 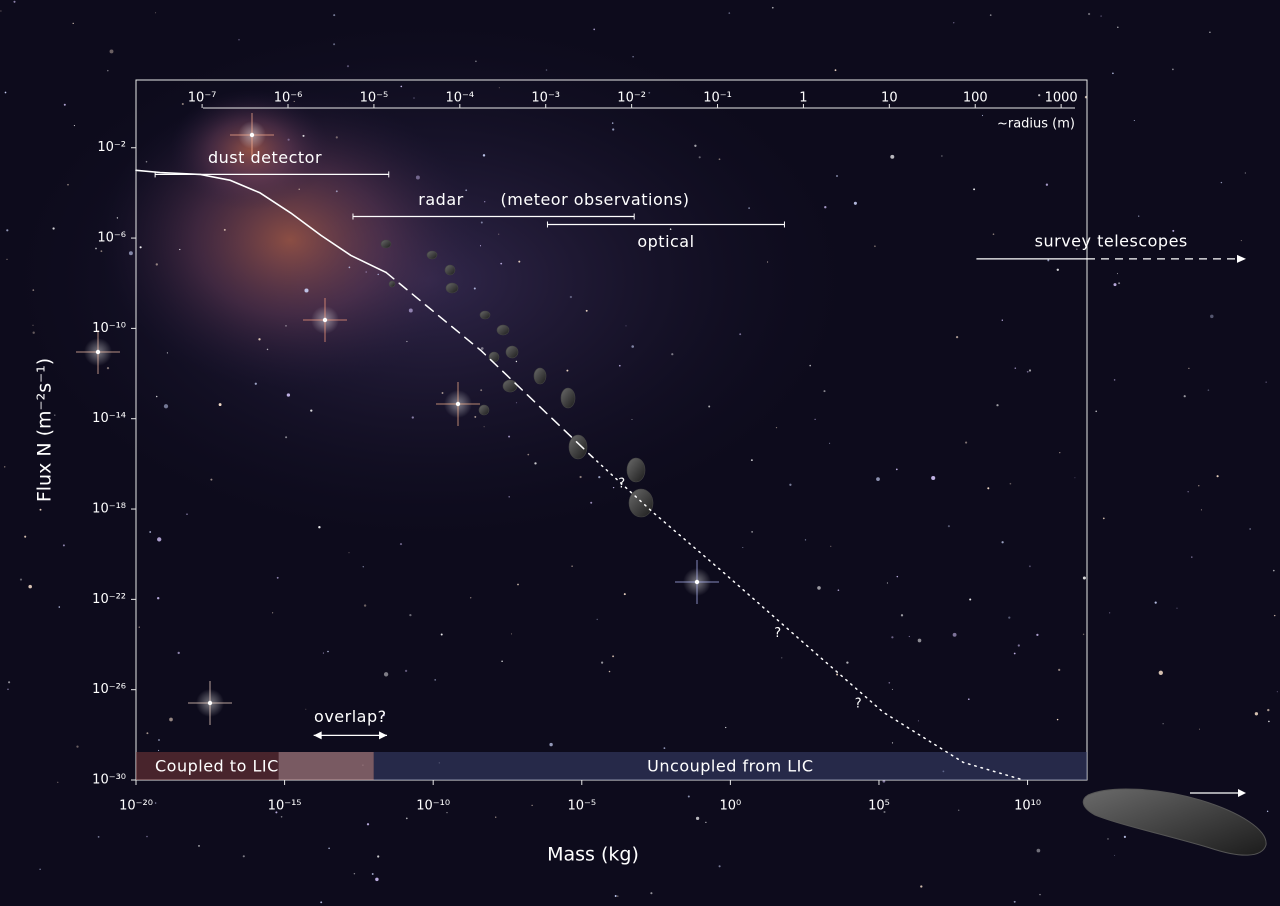 What do you see at coordinates (109, 418) in the screenshot?
I see `y-tick-label: 10⁻¹⁴` at bounding box center [109, 418].